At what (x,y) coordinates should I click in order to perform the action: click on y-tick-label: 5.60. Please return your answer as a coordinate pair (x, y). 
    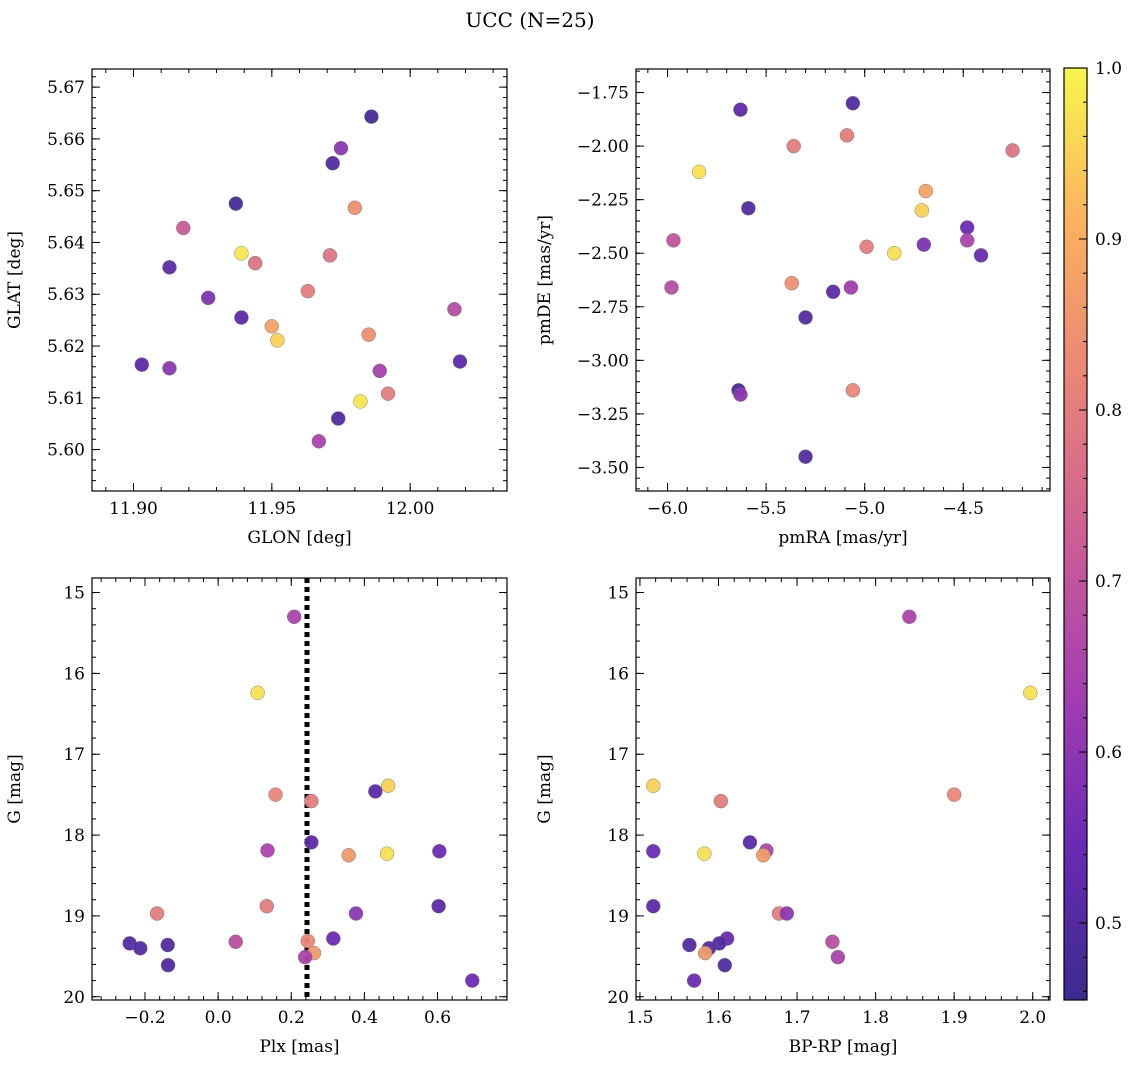
    Looking at the image, I should click on (66, 451).